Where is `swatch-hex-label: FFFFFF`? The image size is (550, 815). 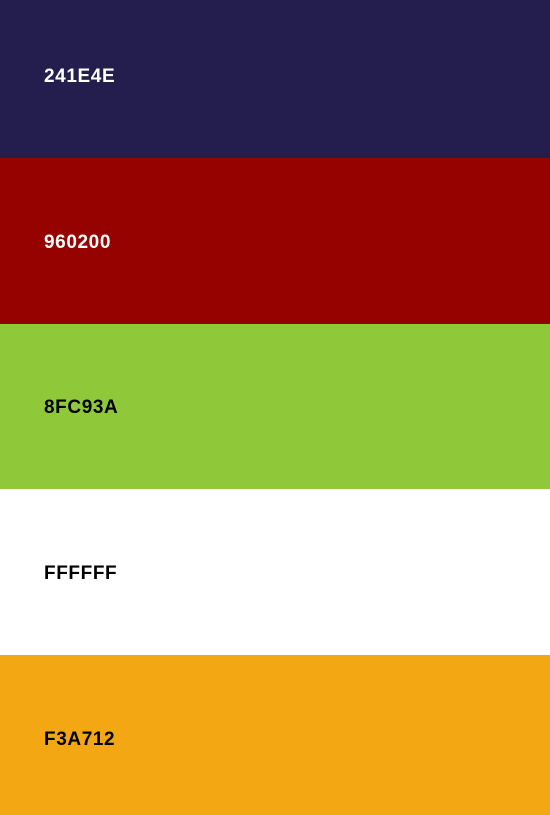
swatch-hex-label: FFFFFF is located at coordinates (81, 573).